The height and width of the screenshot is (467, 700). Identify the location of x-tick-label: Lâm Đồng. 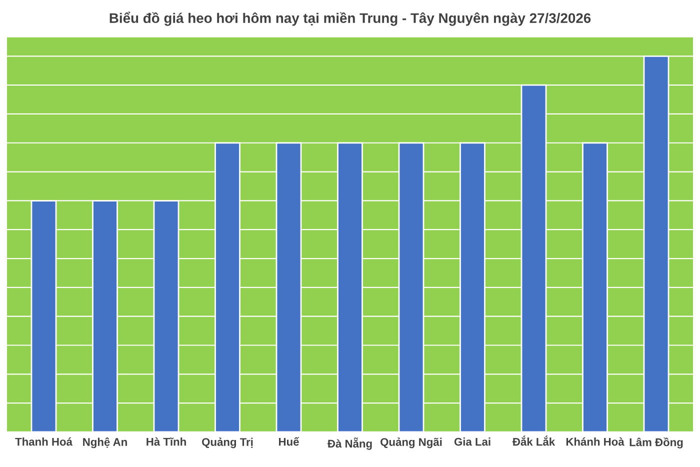
(656, 443).